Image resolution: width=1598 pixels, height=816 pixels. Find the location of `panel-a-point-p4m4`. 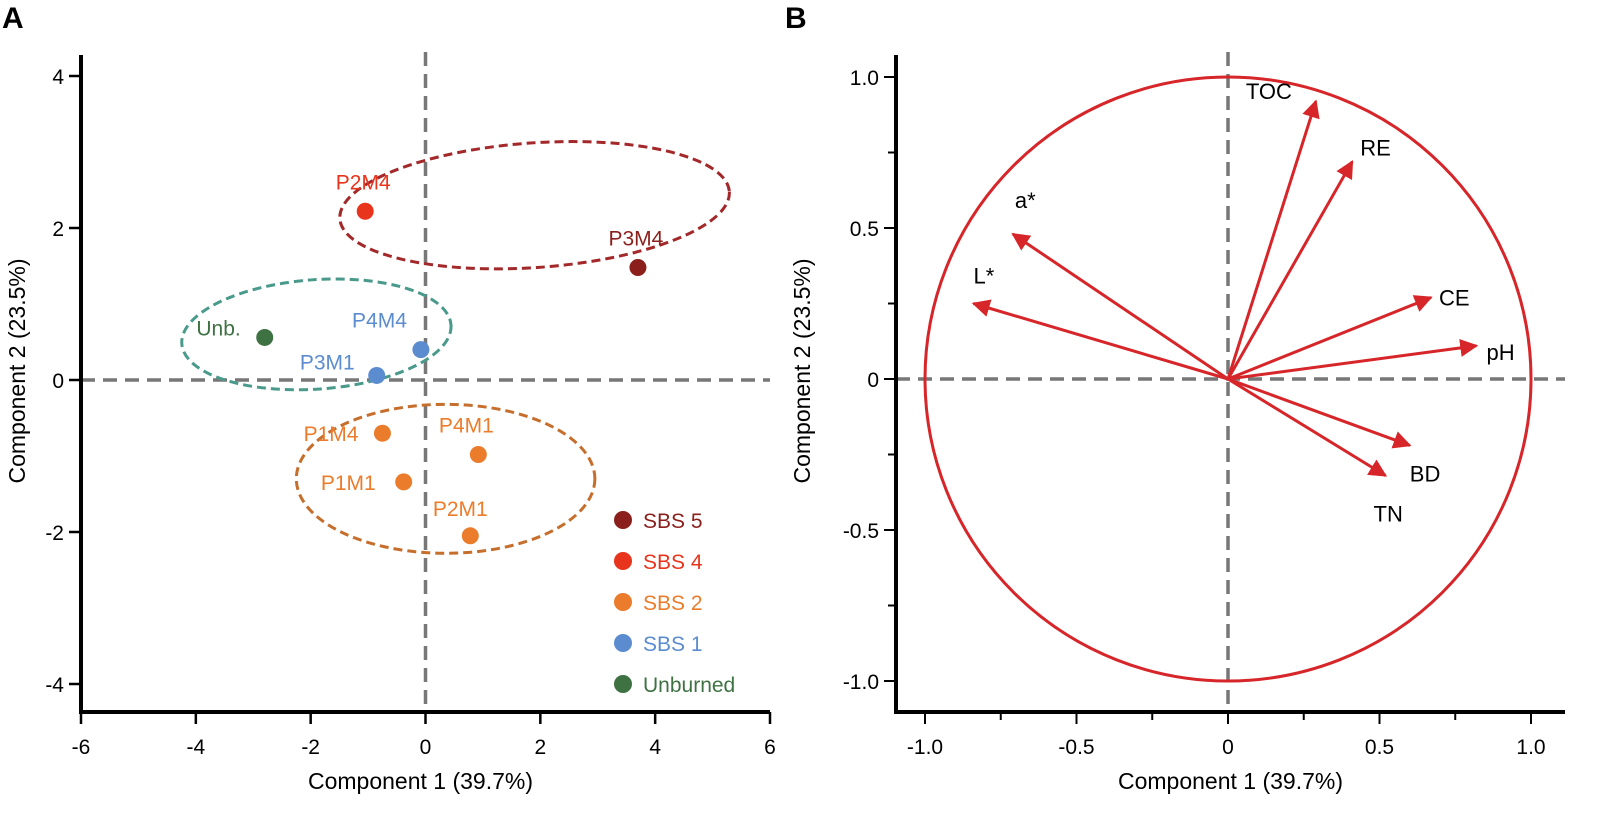

panel-a-point-p4m4 is located at coordinates (421, 350).